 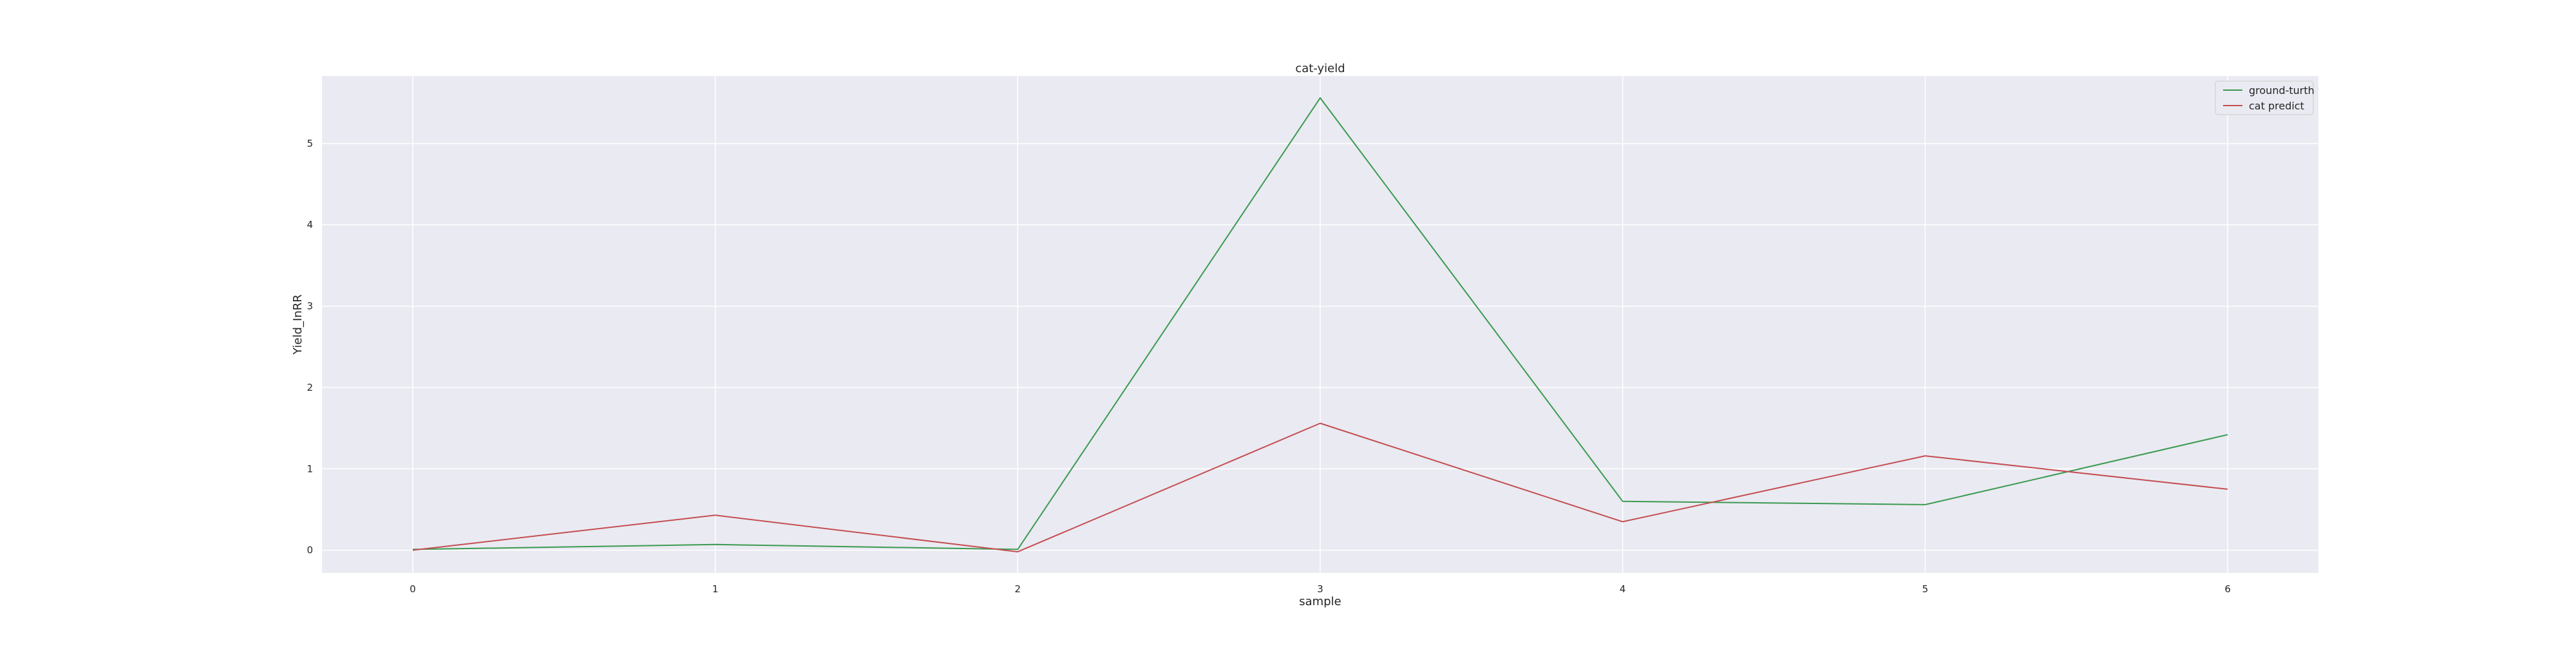 I want to click on y-tick-label: 1, so click(x=310, y=469).